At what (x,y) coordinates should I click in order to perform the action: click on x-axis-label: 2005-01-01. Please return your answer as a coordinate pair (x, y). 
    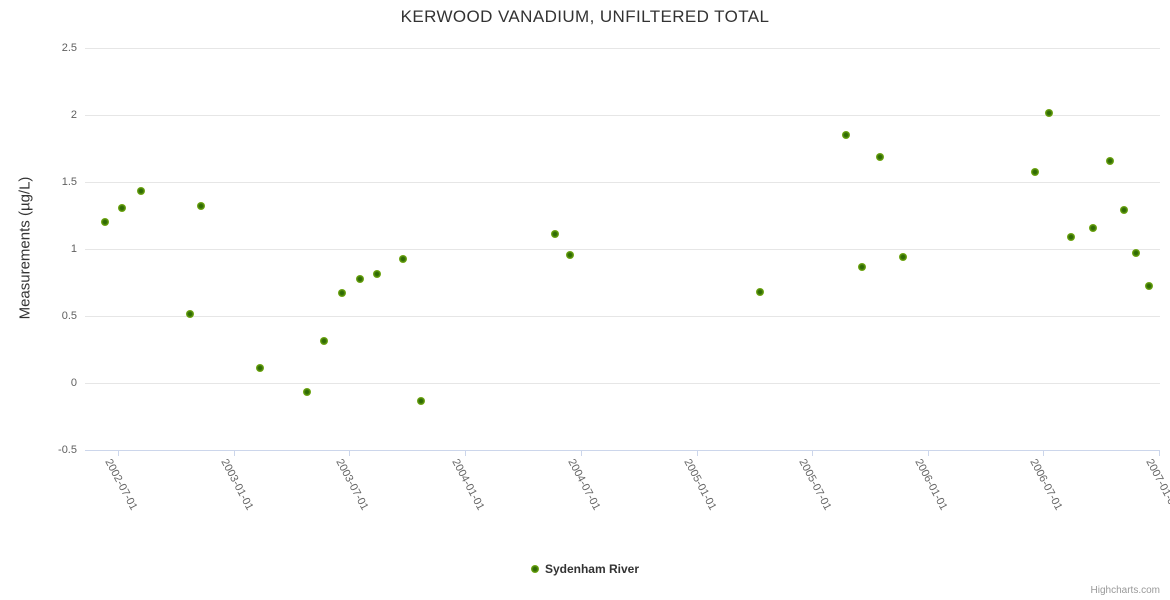
    Looking at the image, I should click on (700, 485).